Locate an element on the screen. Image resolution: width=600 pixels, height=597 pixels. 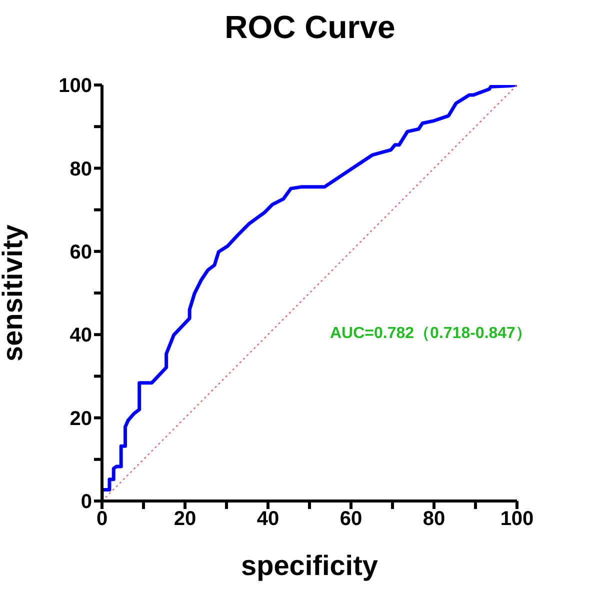
y-tick-label: 20 is located at coordinates (81, 419).